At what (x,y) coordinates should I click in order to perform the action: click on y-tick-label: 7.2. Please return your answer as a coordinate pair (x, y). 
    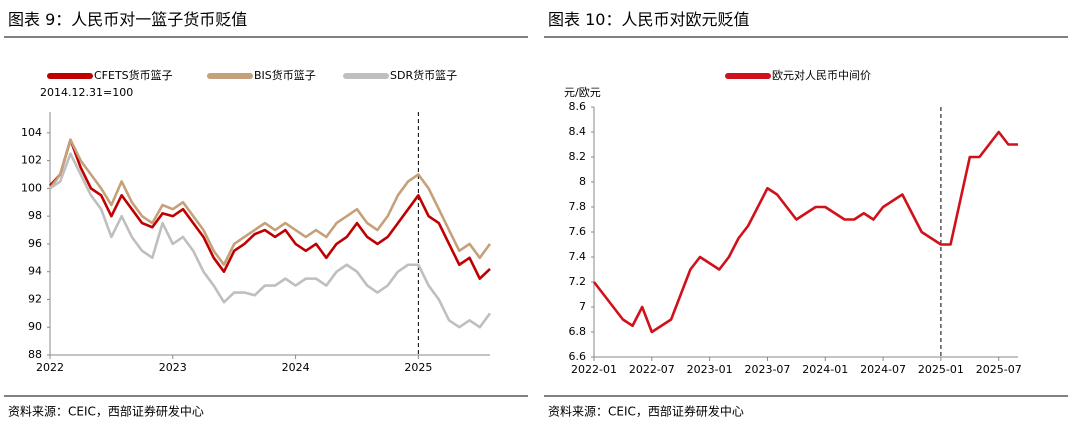
    Looking at the image, I should click on (578, 281).